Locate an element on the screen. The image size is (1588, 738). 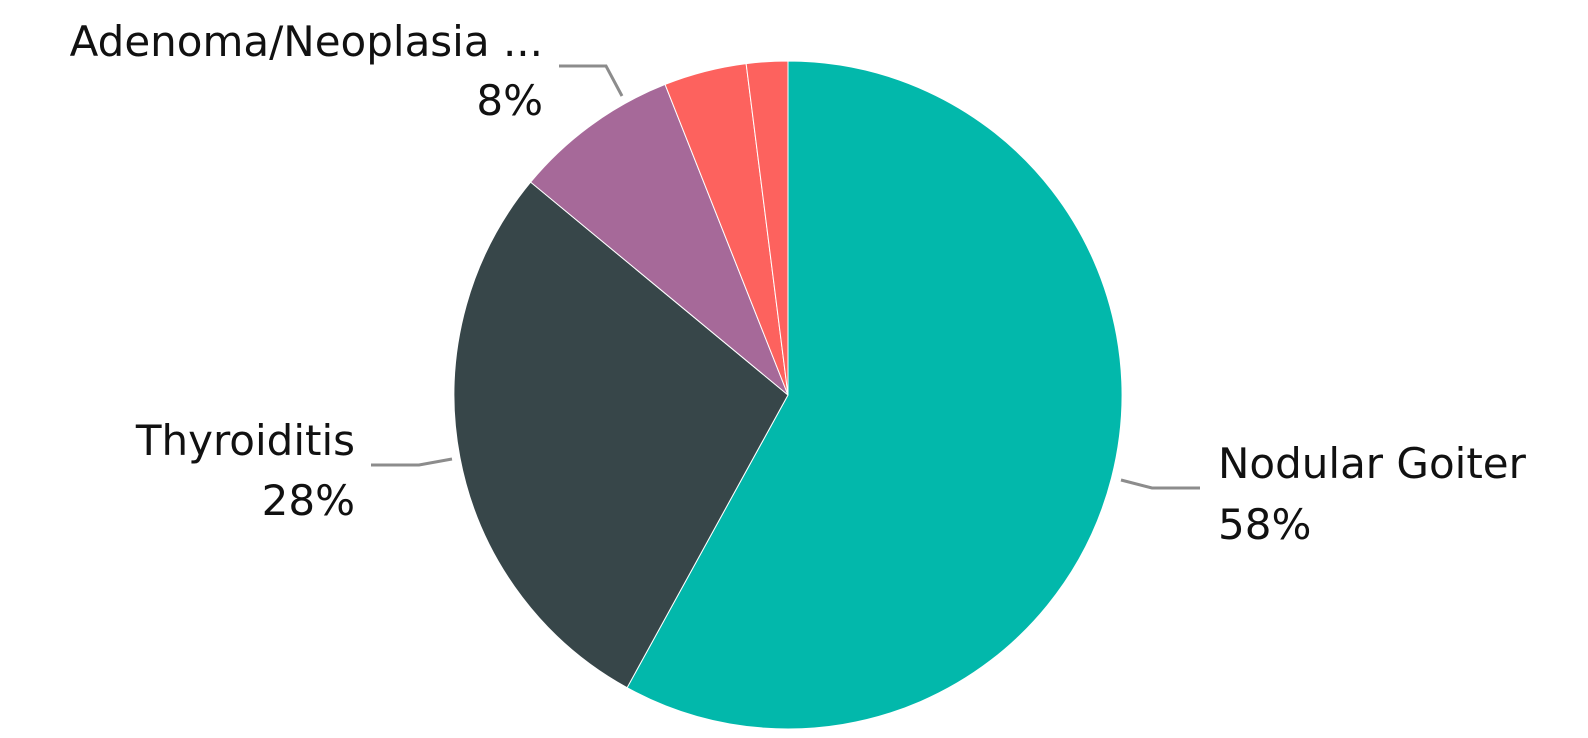
label-thyroiditis: Thyroiditis 28% is located at coordinates (294, 470).